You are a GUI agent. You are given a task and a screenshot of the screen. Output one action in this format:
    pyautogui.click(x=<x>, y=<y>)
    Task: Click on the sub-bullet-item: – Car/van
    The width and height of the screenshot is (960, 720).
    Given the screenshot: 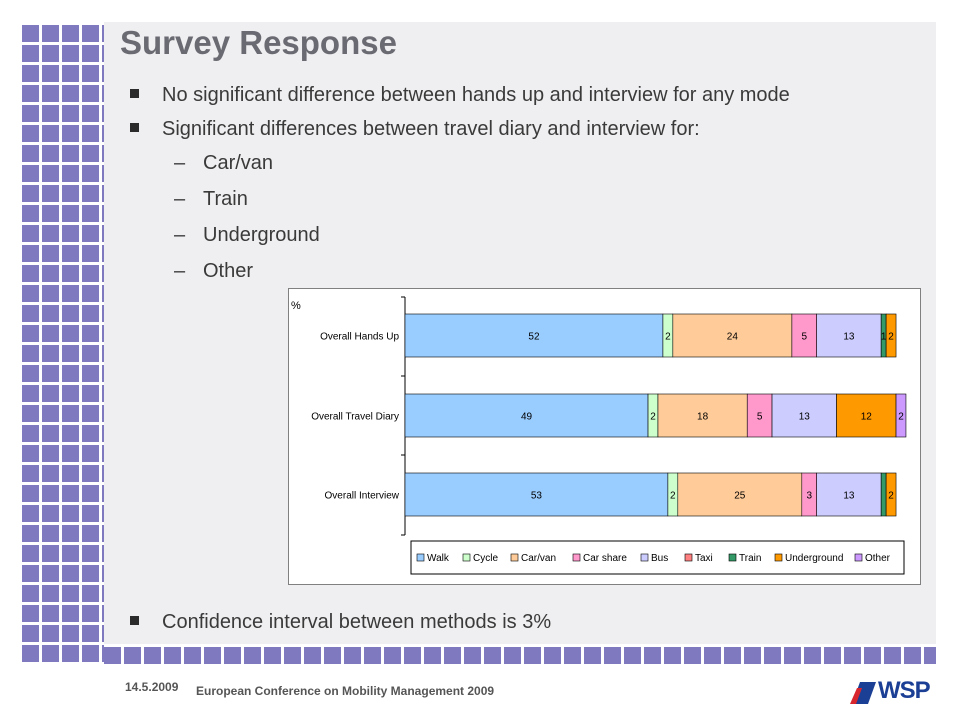 What is the action you would take?
    pyautogui.click(x=510, y=163)
    